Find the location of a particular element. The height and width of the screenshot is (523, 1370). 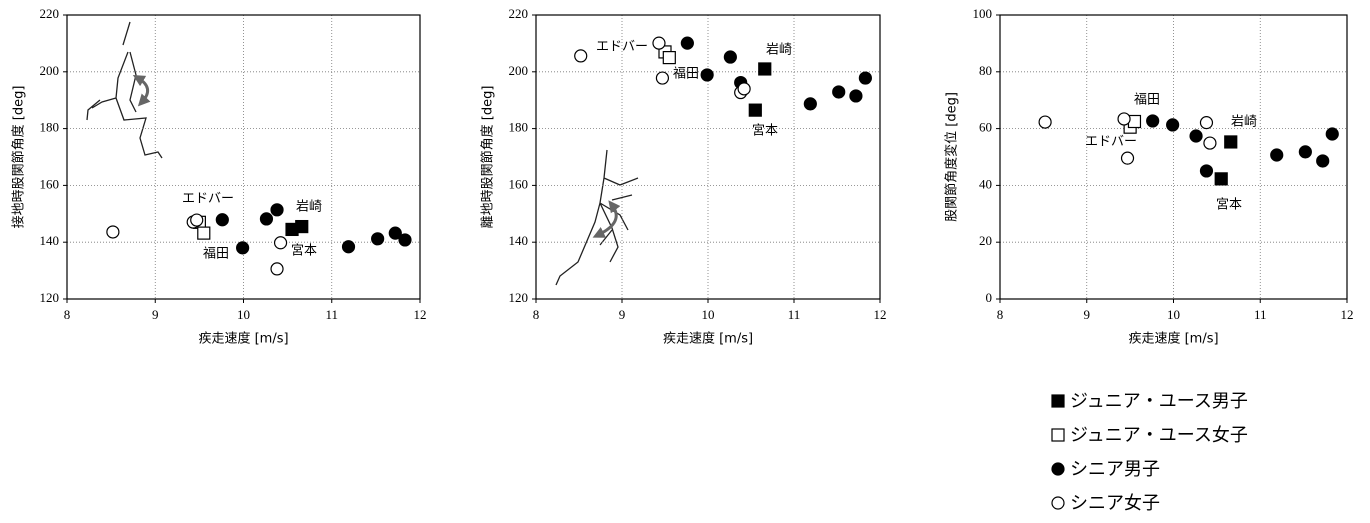

y-tick-label: 20 is located at coordinates (985, 240).